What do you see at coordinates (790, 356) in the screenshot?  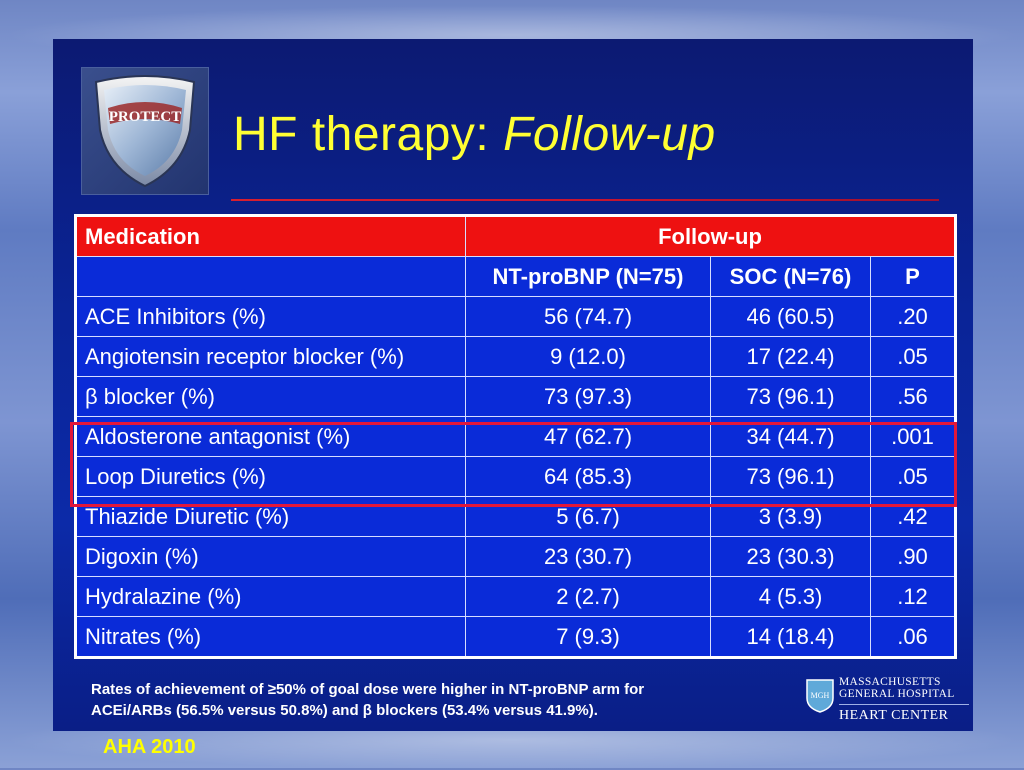 I see `soc-cell: 17 (22.4)` at bounding box center [790, 356].